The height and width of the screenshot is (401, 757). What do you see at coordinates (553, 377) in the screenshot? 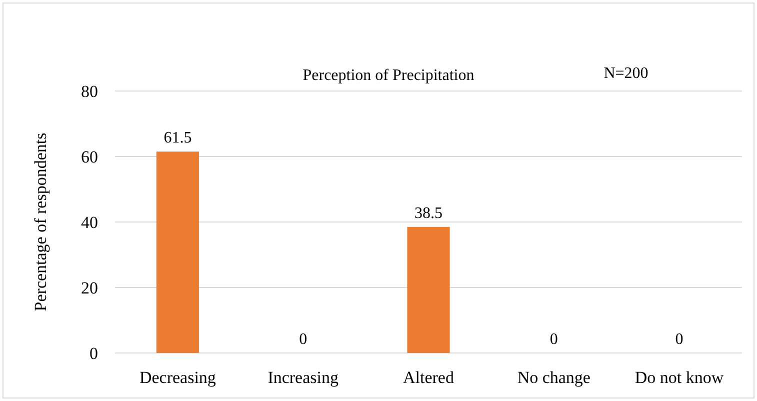
I see `x-tick-label: No change` at bounding box center [553, 377].